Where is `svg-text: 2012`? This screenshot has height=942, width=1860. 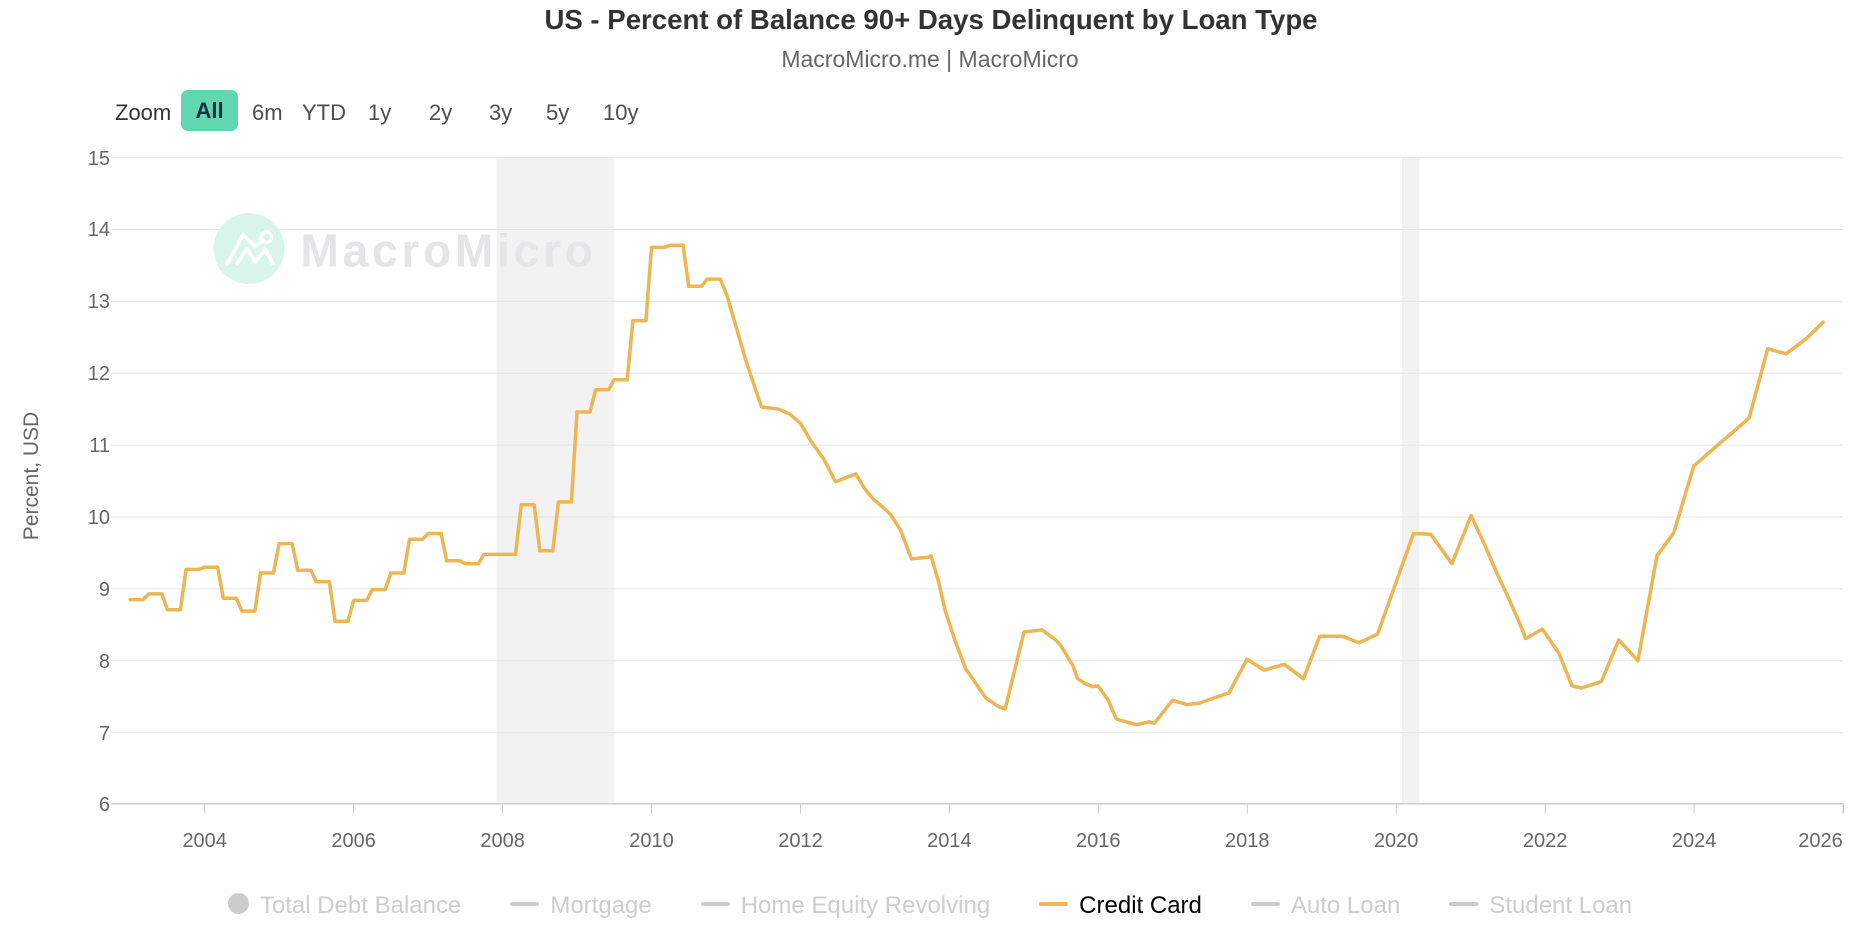 svg-text: 2012 is located at coordinates (800, 841).